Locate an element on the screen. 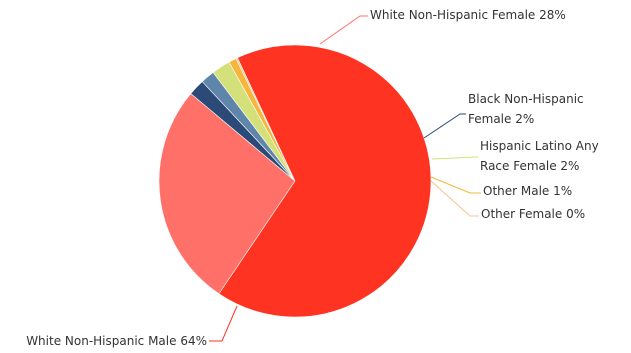 The height and width of the screenshot is (353, 631). slice-label-line: Other Male 1% is located at coordinates (527, 191).